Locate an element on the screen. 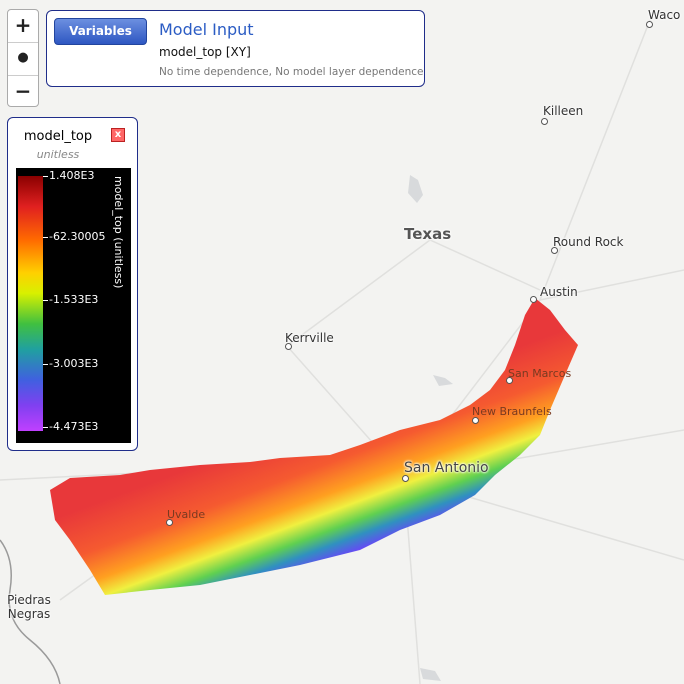 The image size is (684, 684). zoom-out: − is located at coordinates (23, 91).